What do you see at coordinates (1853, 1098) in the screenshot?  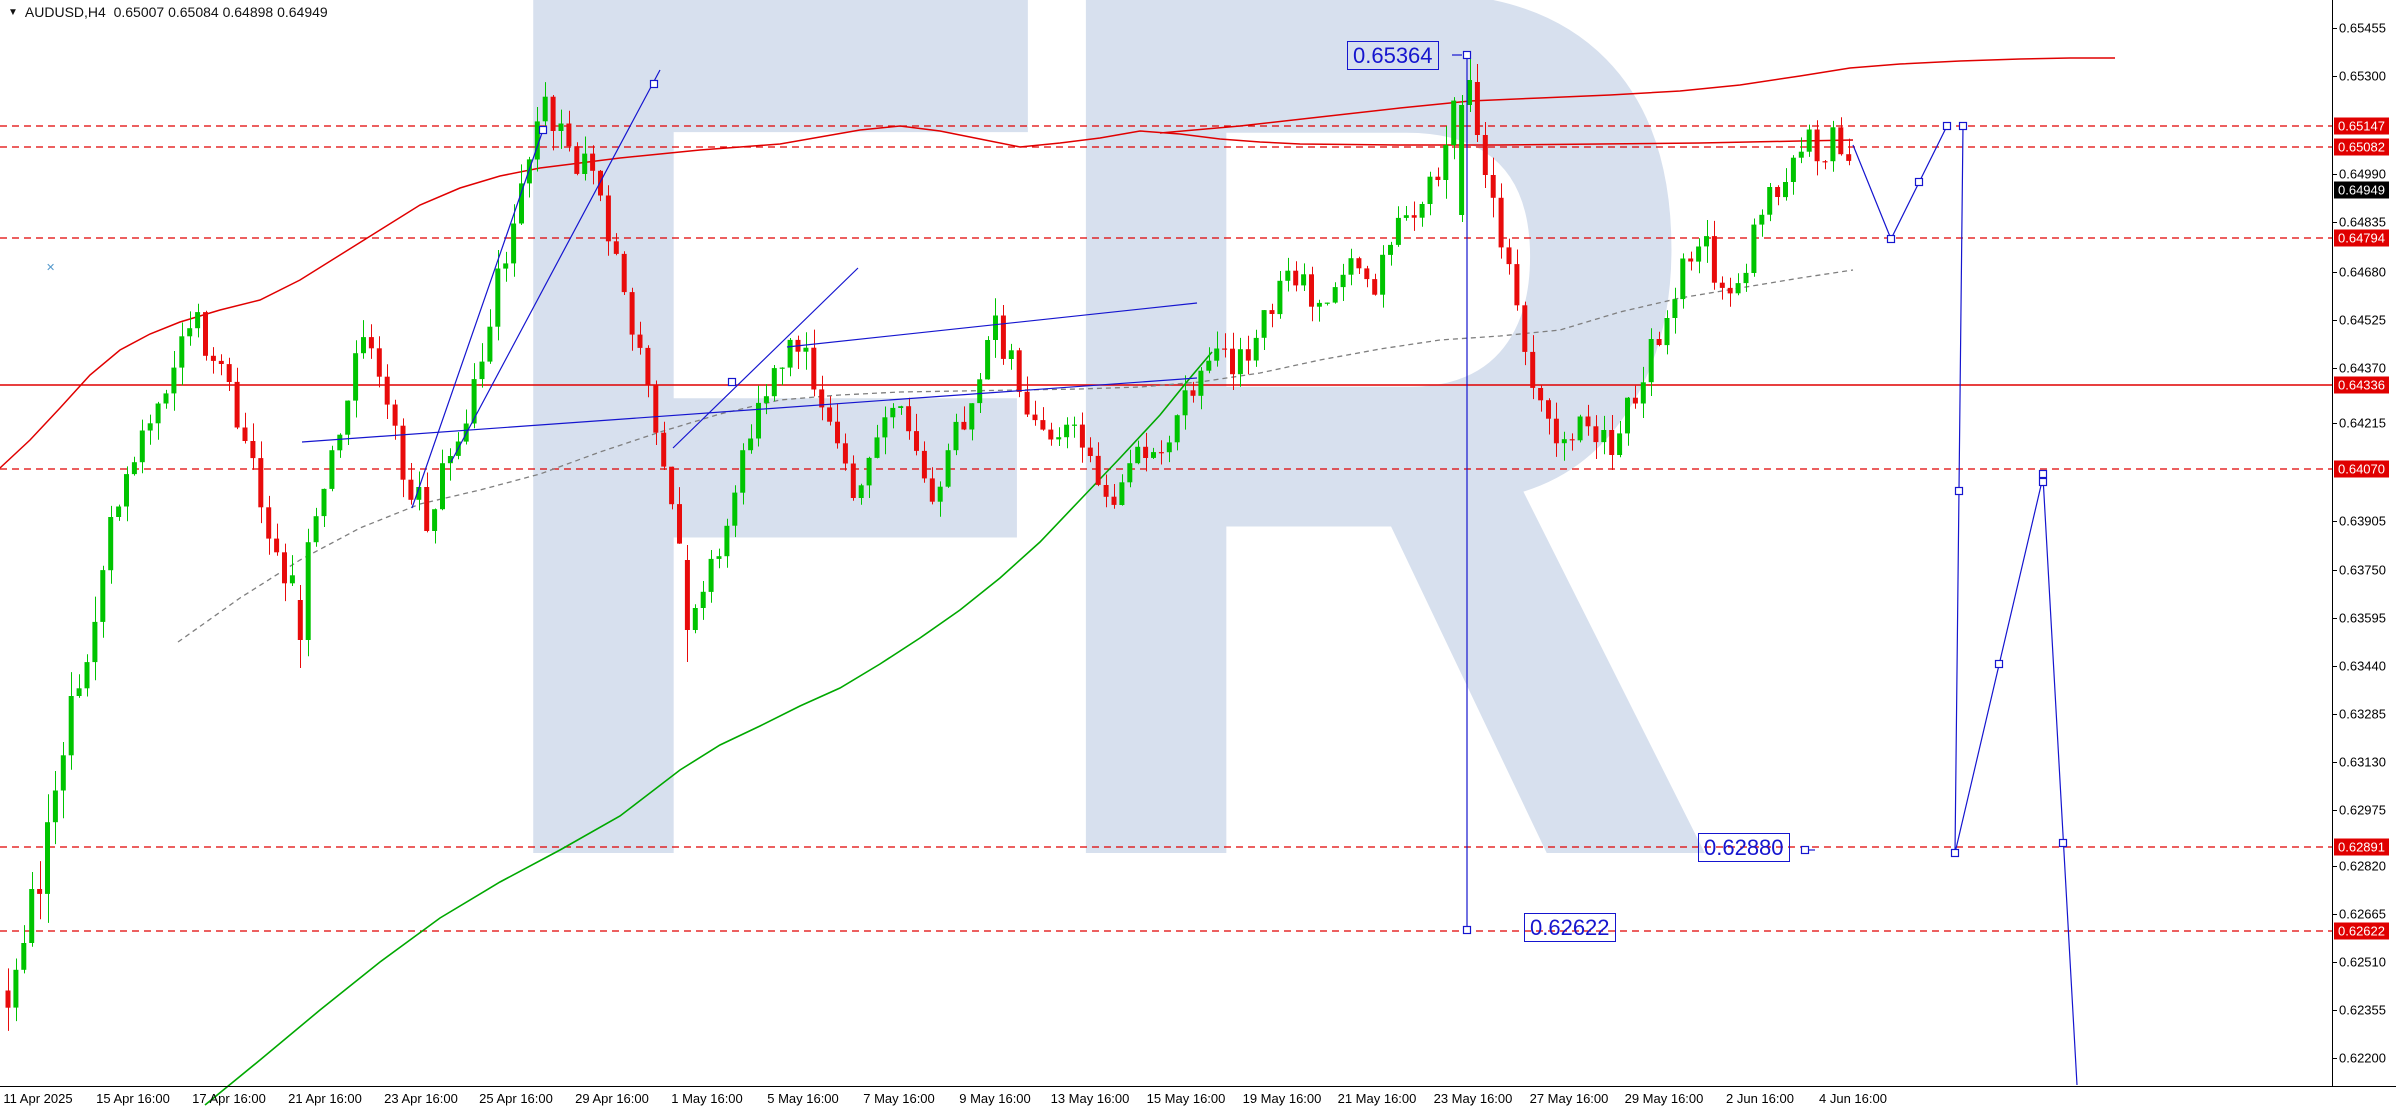 I see `time-axis-label: 4 Jun 16:00` at bounding box center [1853, 1098].